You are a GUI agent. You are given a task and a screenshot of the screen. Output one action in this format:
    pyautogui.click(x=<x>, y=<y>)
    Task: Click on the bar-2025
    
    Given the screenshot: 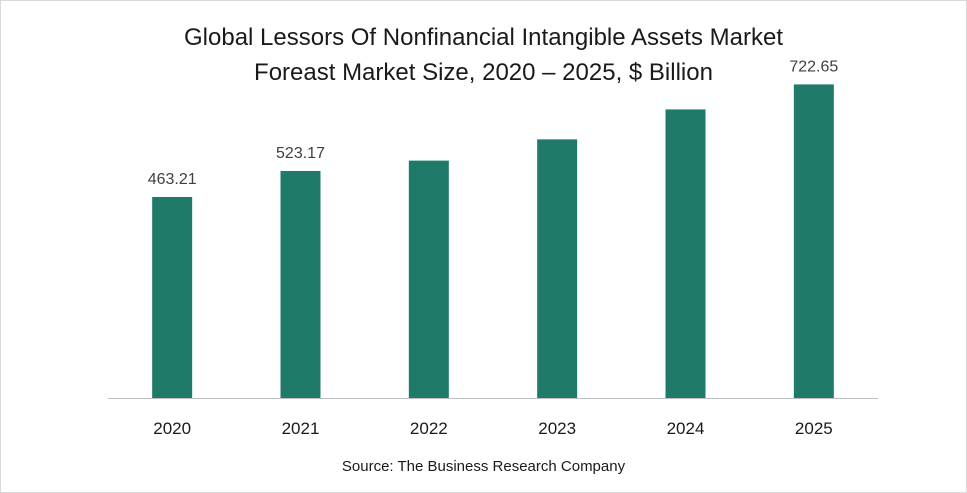 What is the action you would take?
    pyautogui.click(x=813, y=241)
    